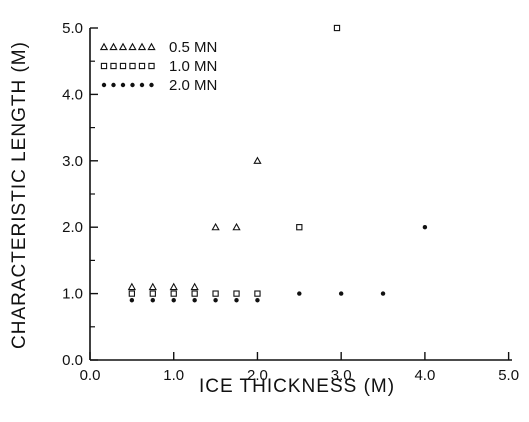 This screenshot has width=529, height=422. I want to click on x-tick-label: 5.0, so click(508, 375).